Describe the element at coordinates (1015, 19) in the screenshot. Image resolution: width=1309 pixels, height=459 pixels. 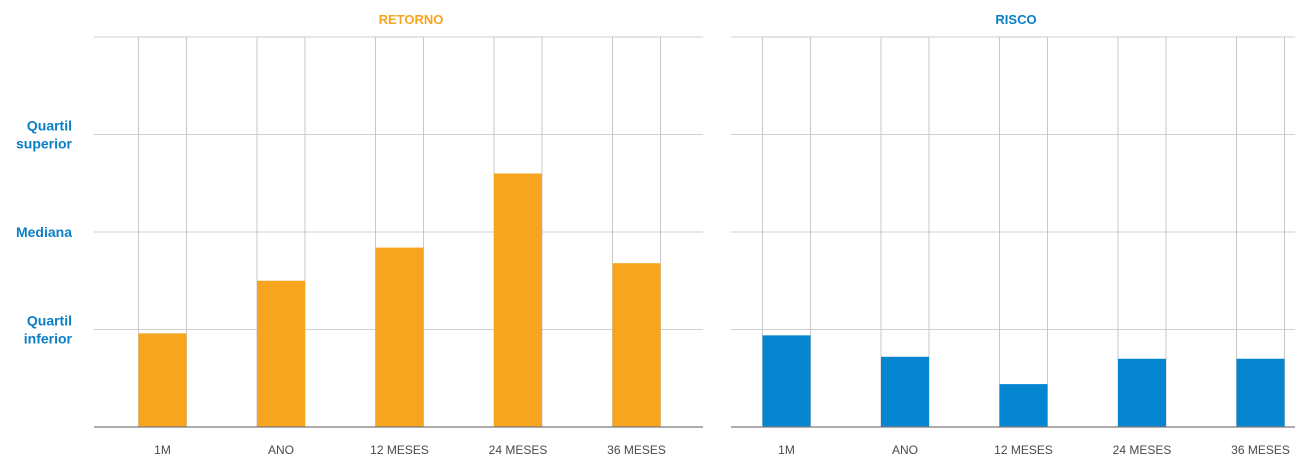
I see `risco-title: RISCO` at that location.